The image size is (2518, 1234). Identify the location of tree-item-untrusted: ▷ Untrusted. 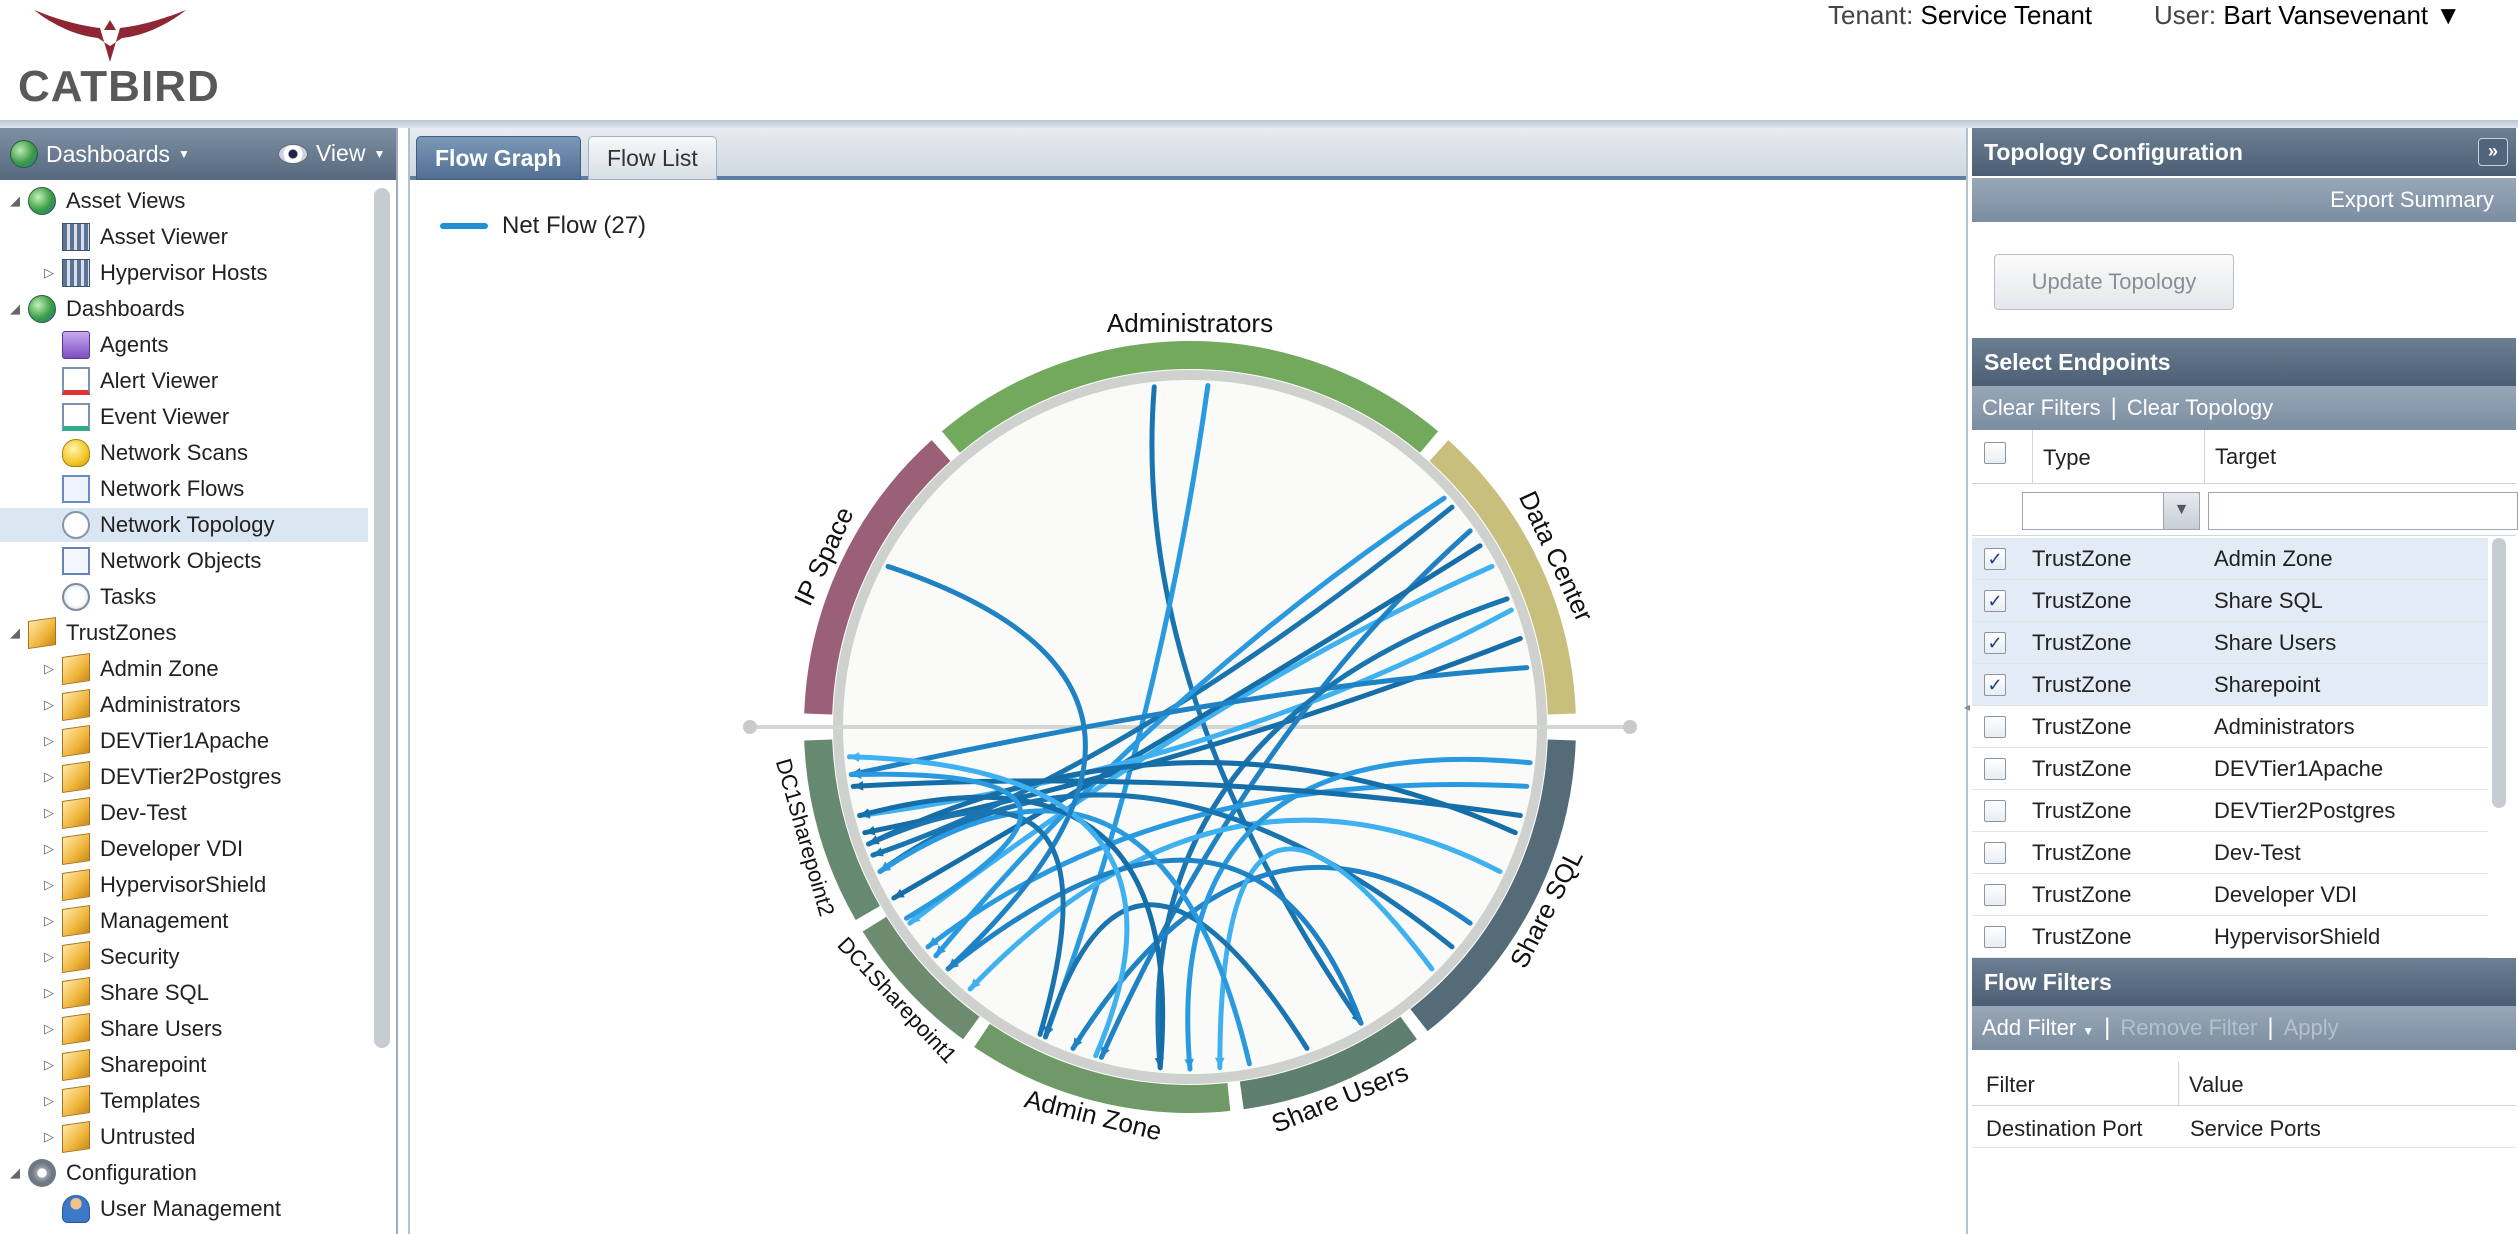
(184, 1137).